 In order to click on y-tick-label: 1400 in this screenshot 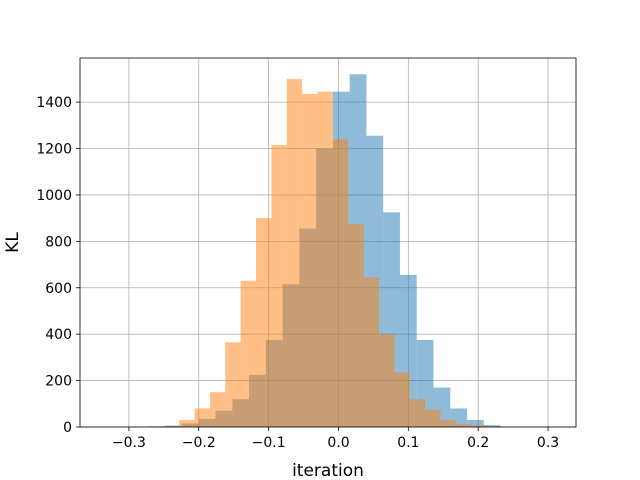, I will do `click(54, 103)`.